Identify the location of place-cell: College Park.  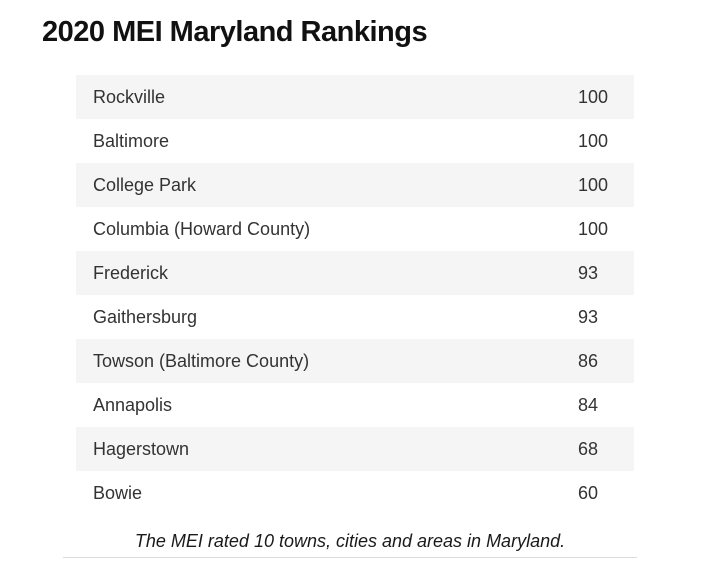
(145, 185).